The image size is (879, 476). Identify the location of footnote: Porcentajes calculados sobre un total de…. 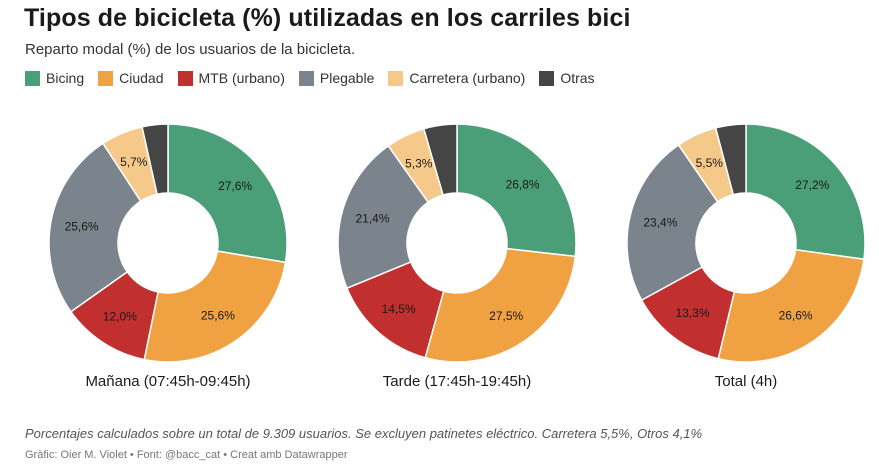
(364, 433).